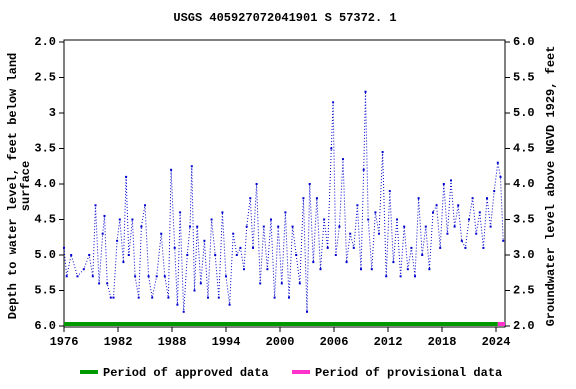 The image size is (576, 389). I want to click on y2-tick-label: 6.0, so click(524, 42).